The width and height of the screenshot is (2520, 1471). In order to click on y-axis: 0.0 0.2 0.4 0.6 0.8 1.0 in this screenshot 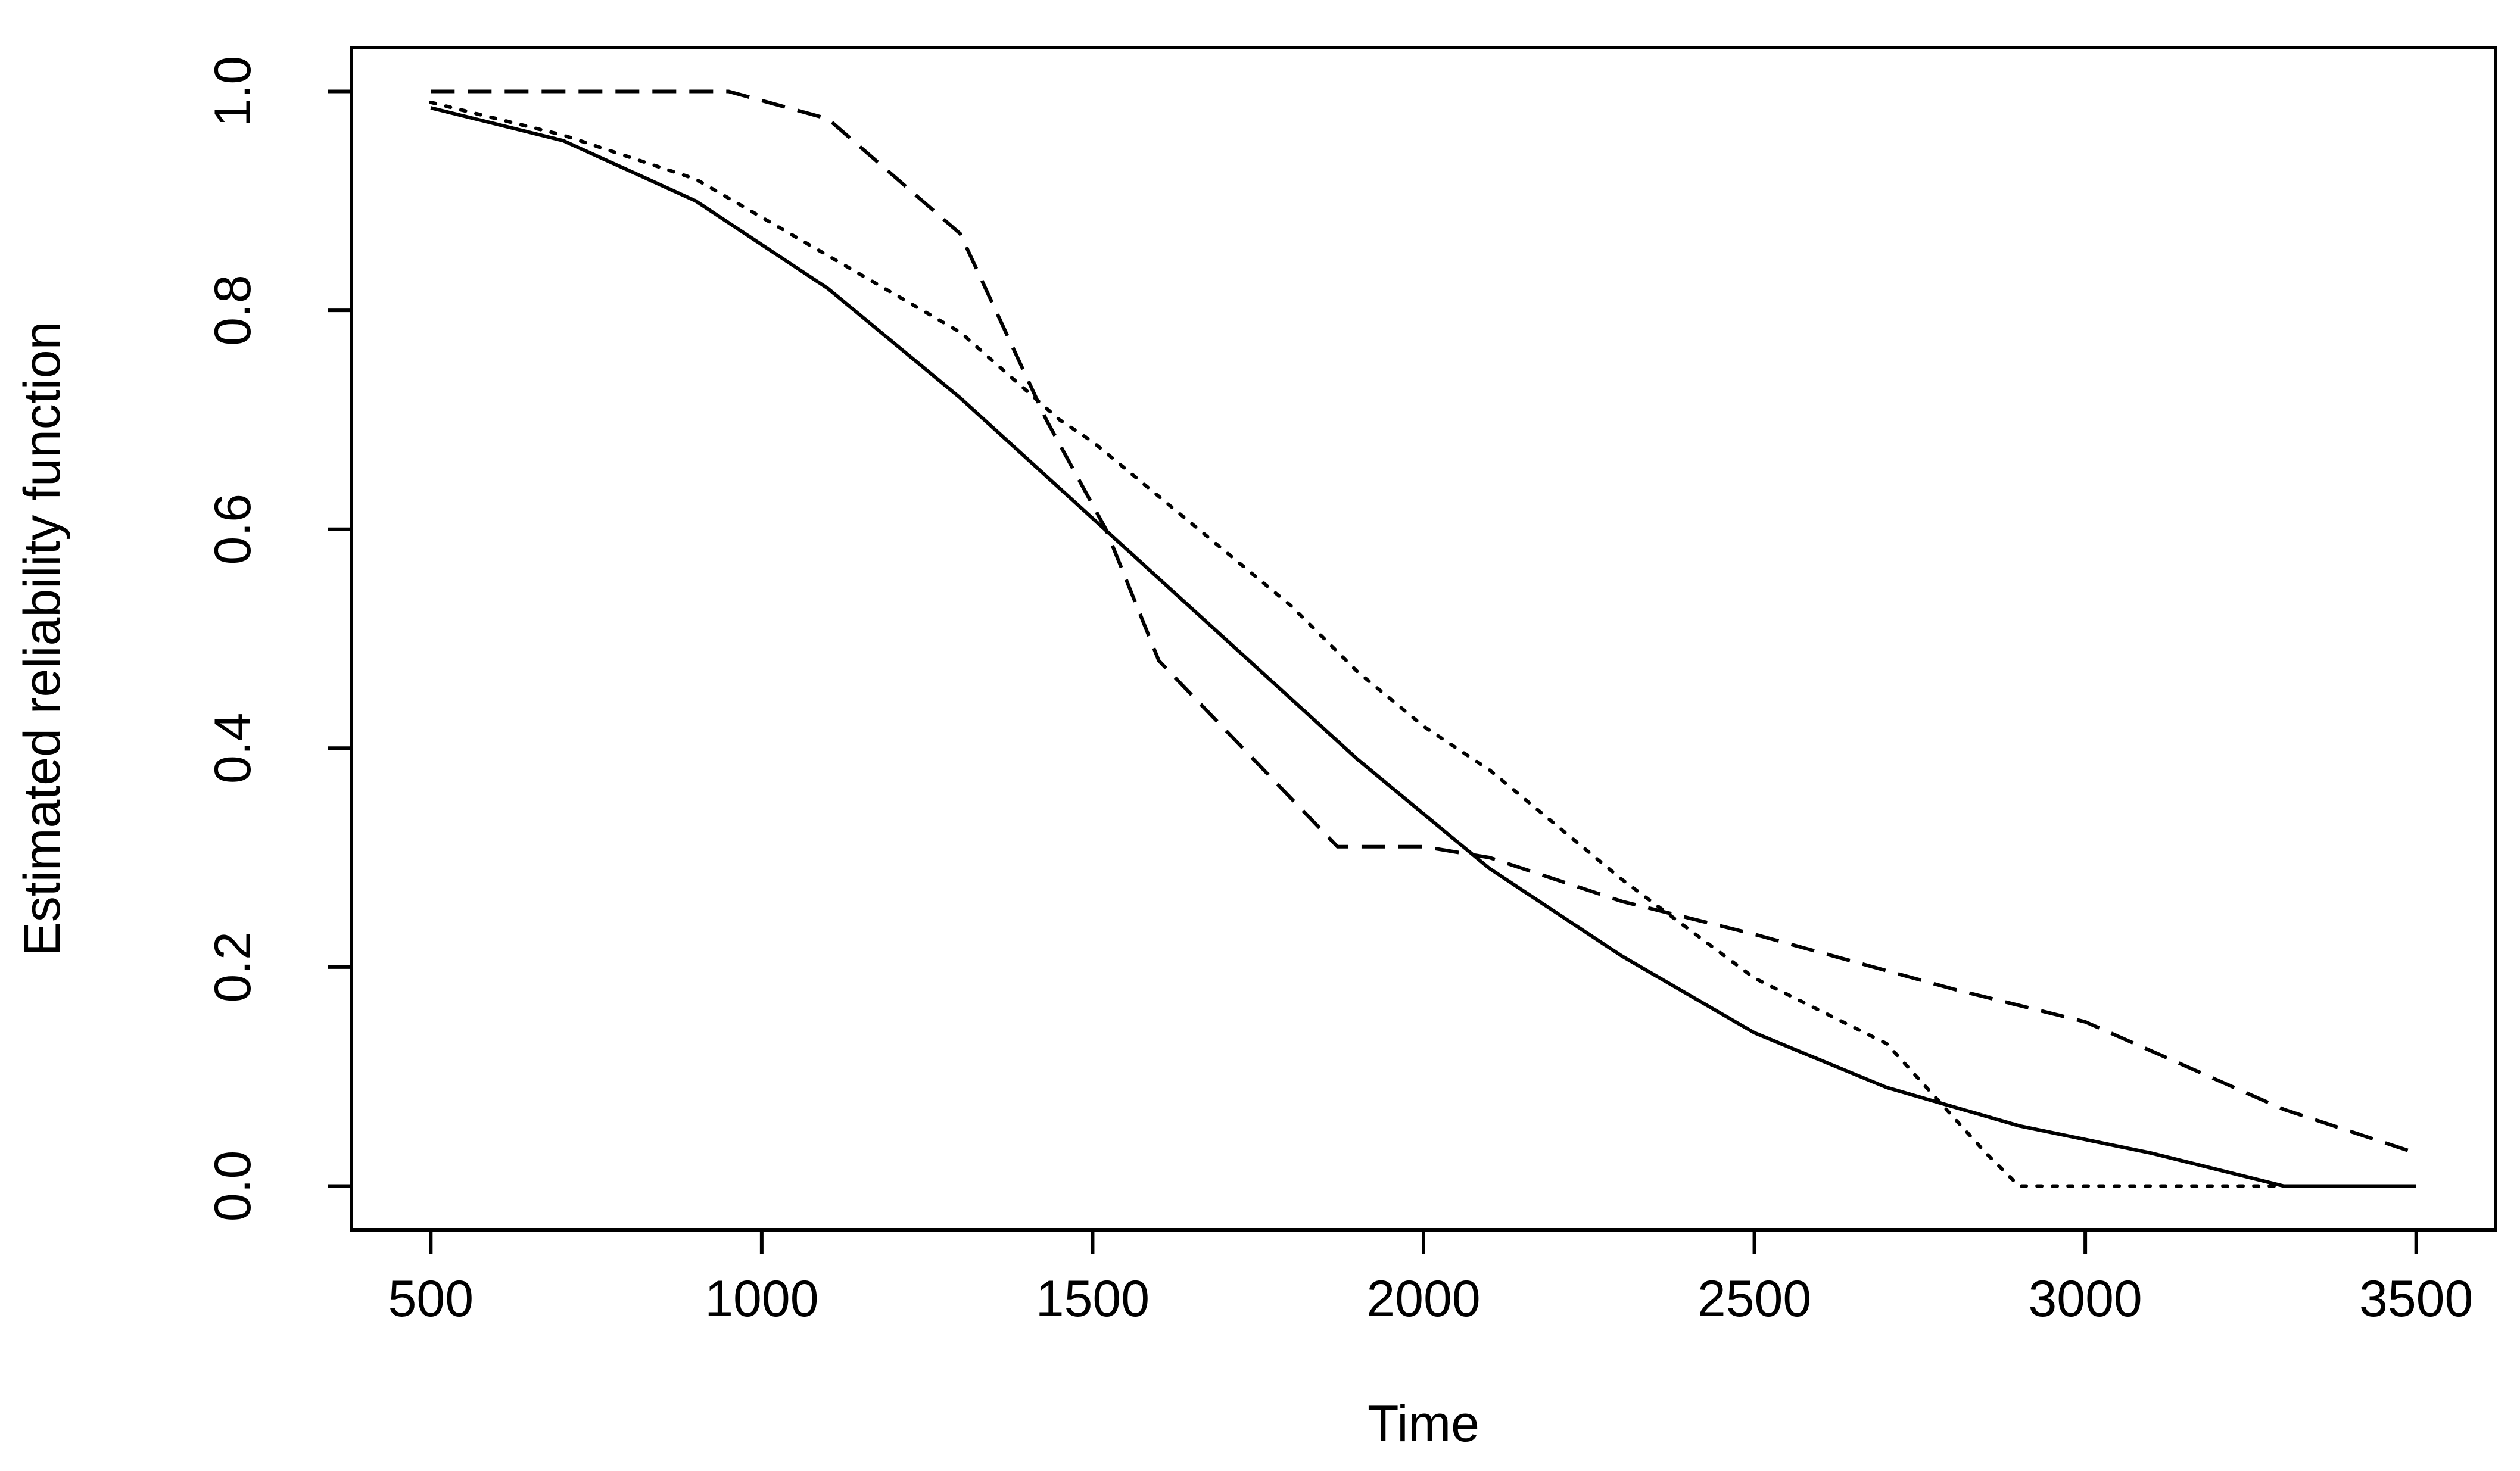, I will do `click(277, 639)`.